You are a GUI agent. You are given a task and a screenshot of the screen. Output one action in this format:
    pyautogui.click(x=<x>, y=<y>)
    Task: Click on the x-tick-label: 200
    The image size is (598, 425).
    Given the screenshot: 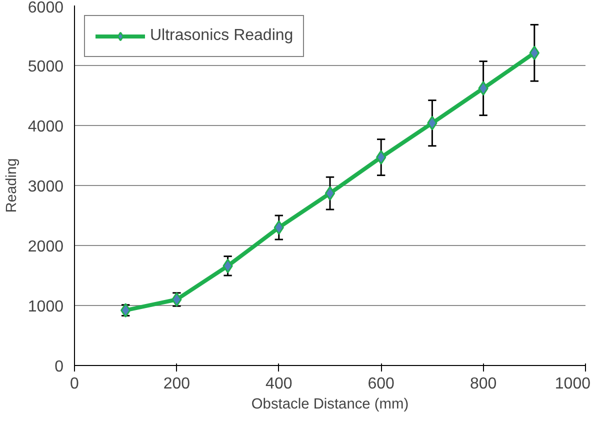 What is the action you would take?
    pyautogui.click(x=176, y=384)
    